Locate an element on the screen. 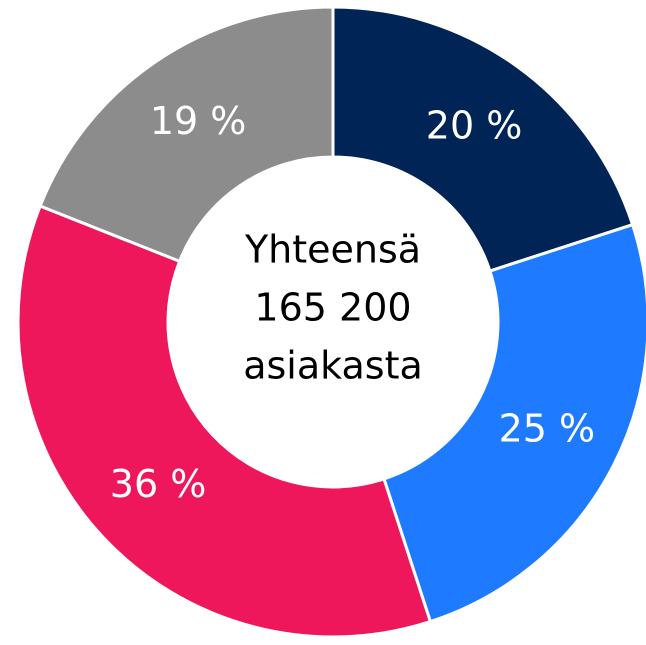  center-text: asiakasta is located at coordinates (333, 366).